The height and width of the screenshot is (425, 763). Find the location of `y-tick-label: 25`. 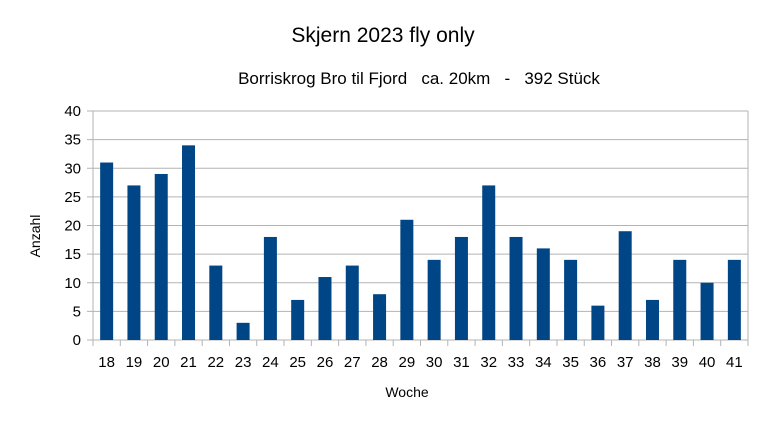

y-tick-label: 25 is located at coordinates (72, 197).